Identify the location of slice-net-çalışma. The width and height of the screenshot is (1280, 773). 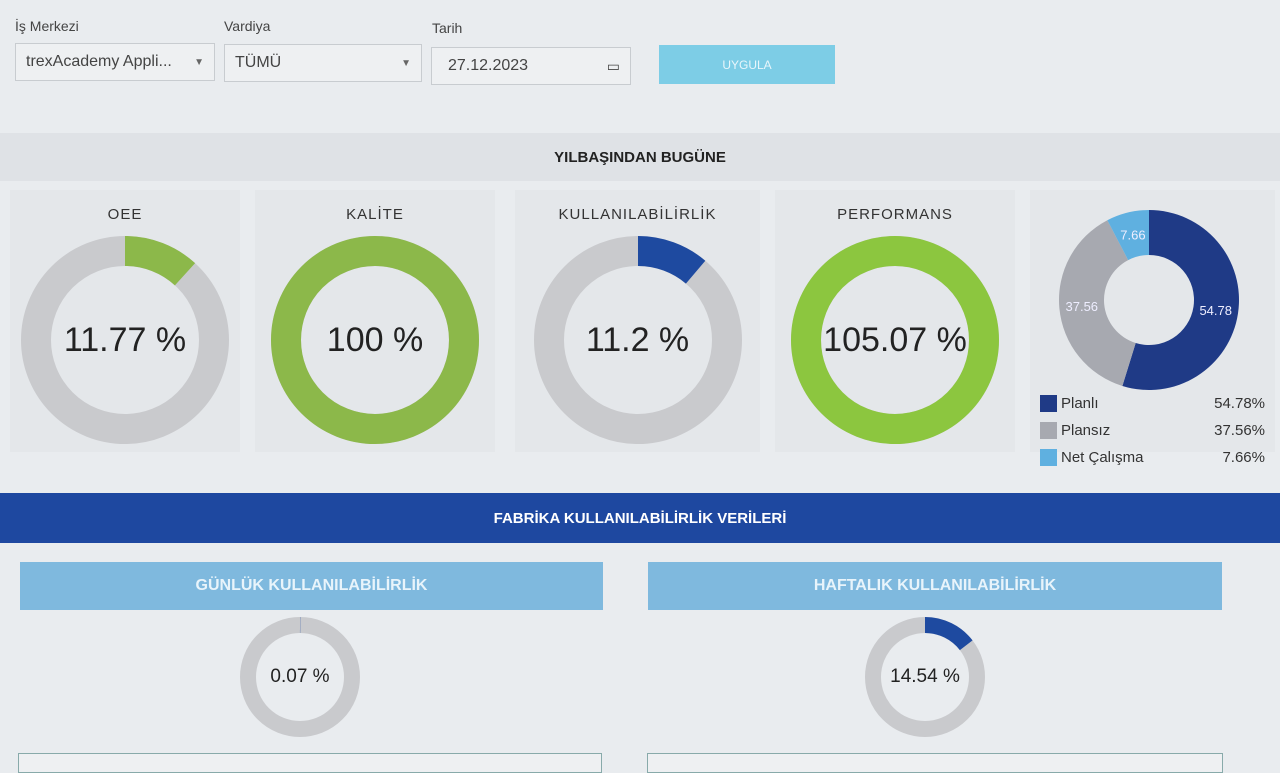
(1128, 235).